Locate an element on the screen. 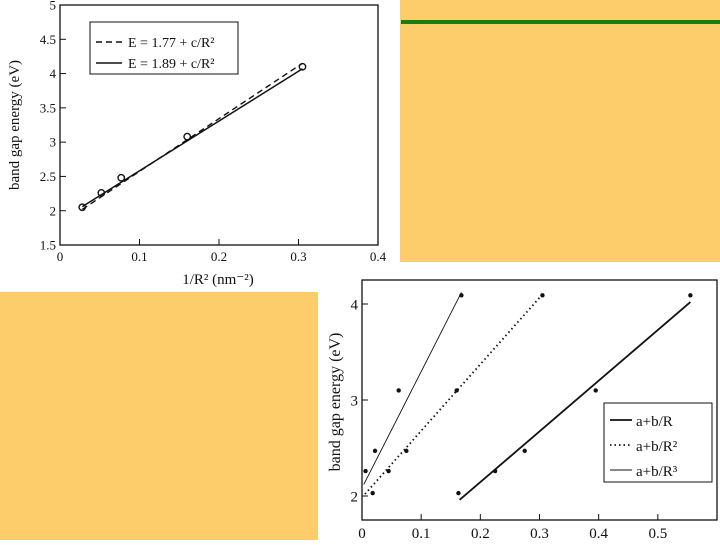 The image size is (720, 545). chart1-legend-label-2: E = 1.89 + c/R² is located at coordinates (171, 64).